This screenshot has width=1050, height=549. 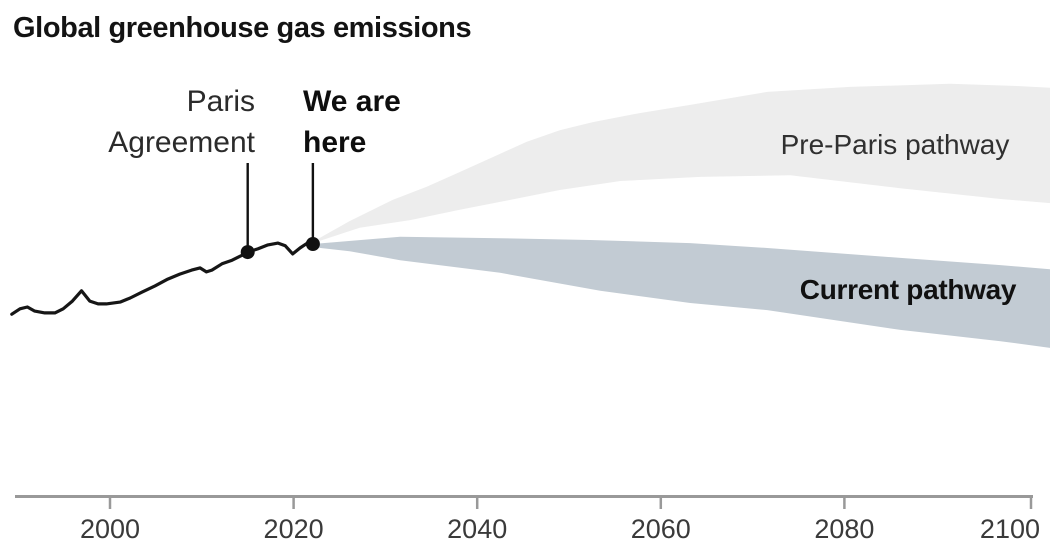 I want to click on history-line, so click(x=162, y=278).